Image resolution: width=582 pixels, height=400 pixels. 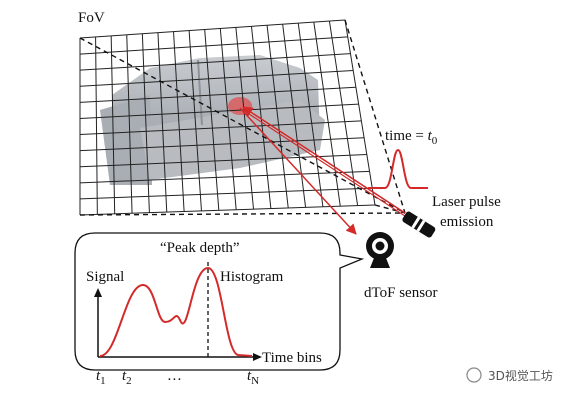 I want to click on bin-label: tN, so click(x=253, y=377).